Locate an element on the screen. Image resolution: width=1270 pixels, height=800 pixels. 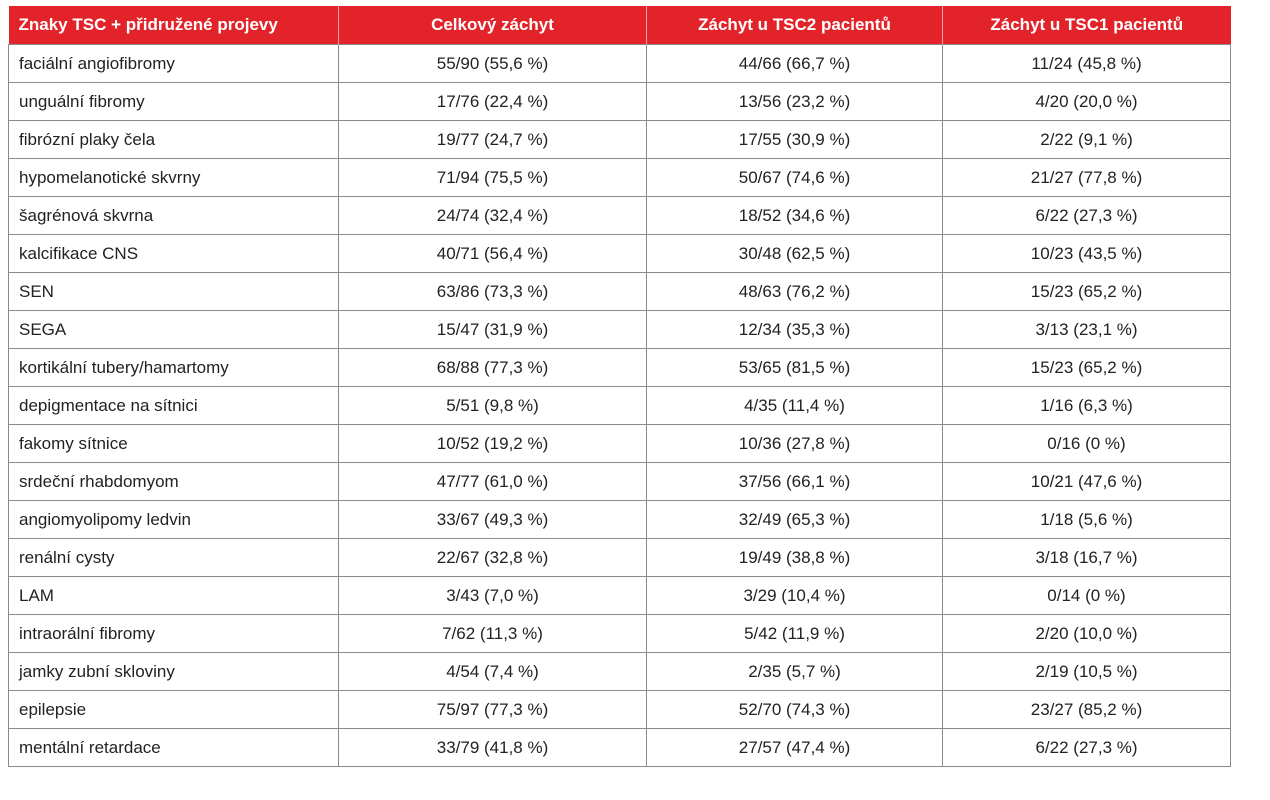
cell-feature: epilepsie is located at coordinates (173, 709).